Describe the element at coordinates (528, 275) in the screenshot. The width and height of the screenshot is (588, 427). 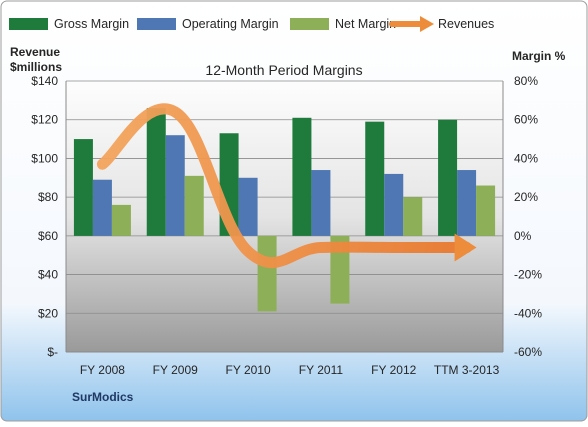
I see `right-tick-label: -20%` at that location.